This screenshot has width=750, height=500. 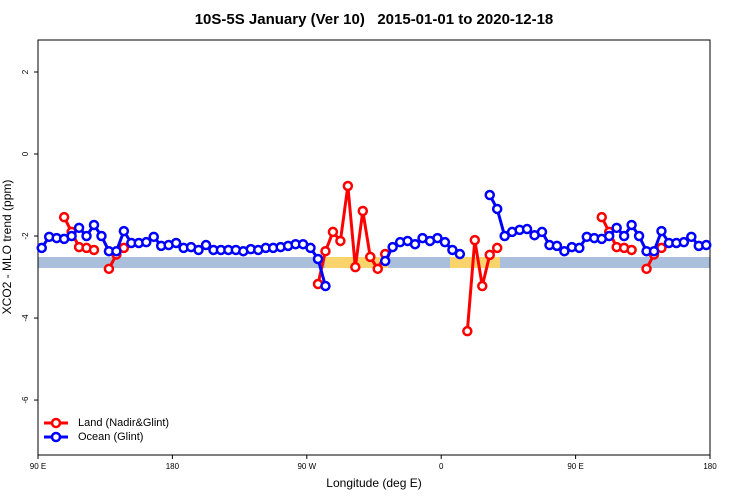 I want to click on y-tick-label: 0, so click(x=25, y=153).